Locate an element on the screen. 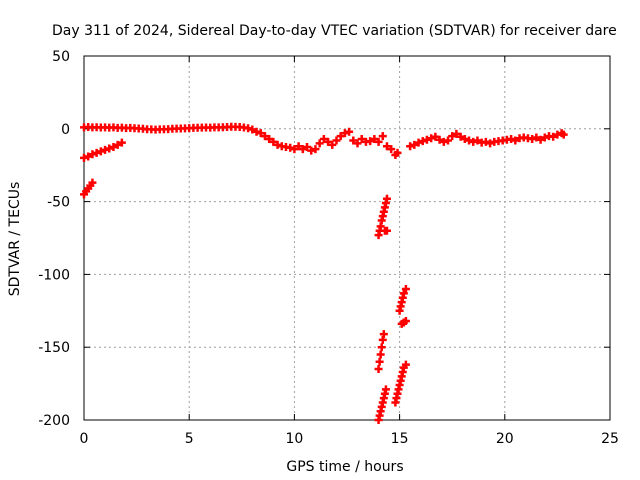 The height and width of the screenshot is (480, 640). x-tick-label: 5 is located at coordinates (189, 439).